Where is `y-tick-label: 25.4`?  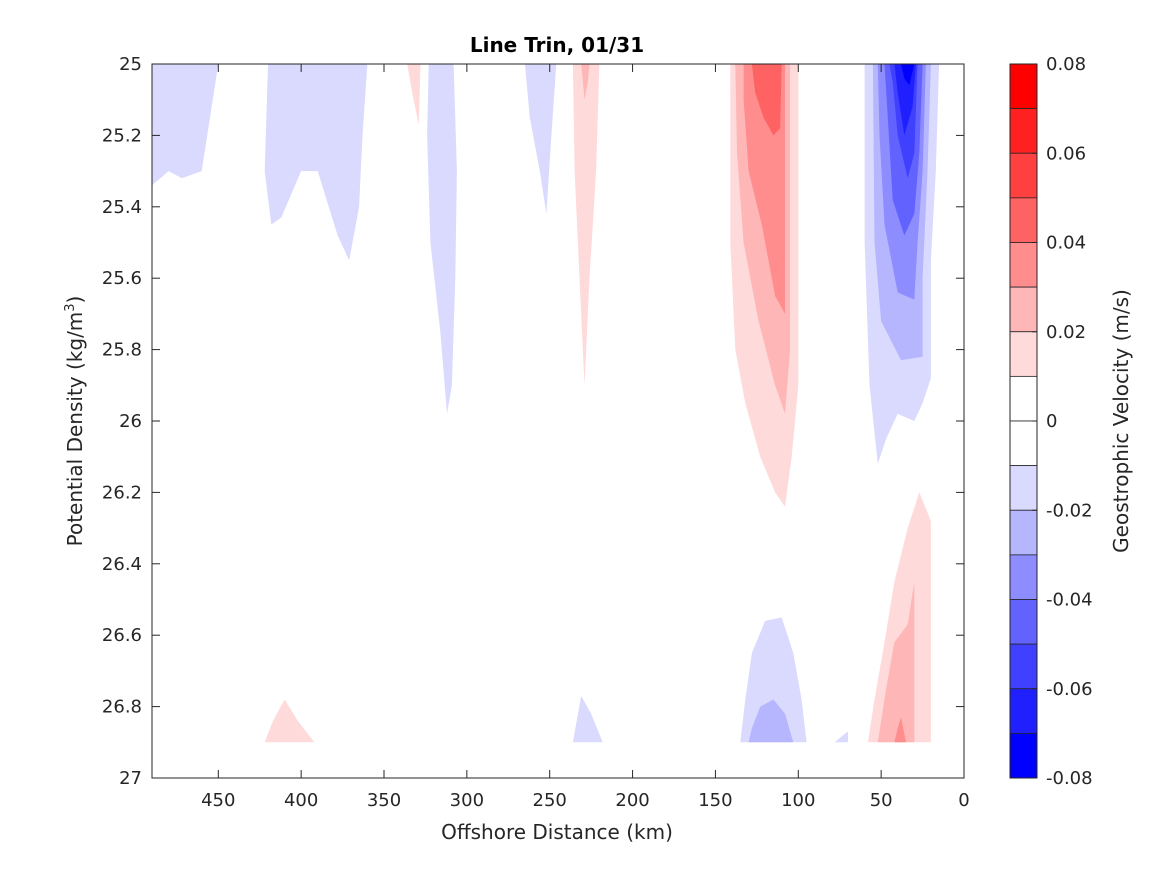 y-tick-label: 25.4 is located at coordinates (122, 207).